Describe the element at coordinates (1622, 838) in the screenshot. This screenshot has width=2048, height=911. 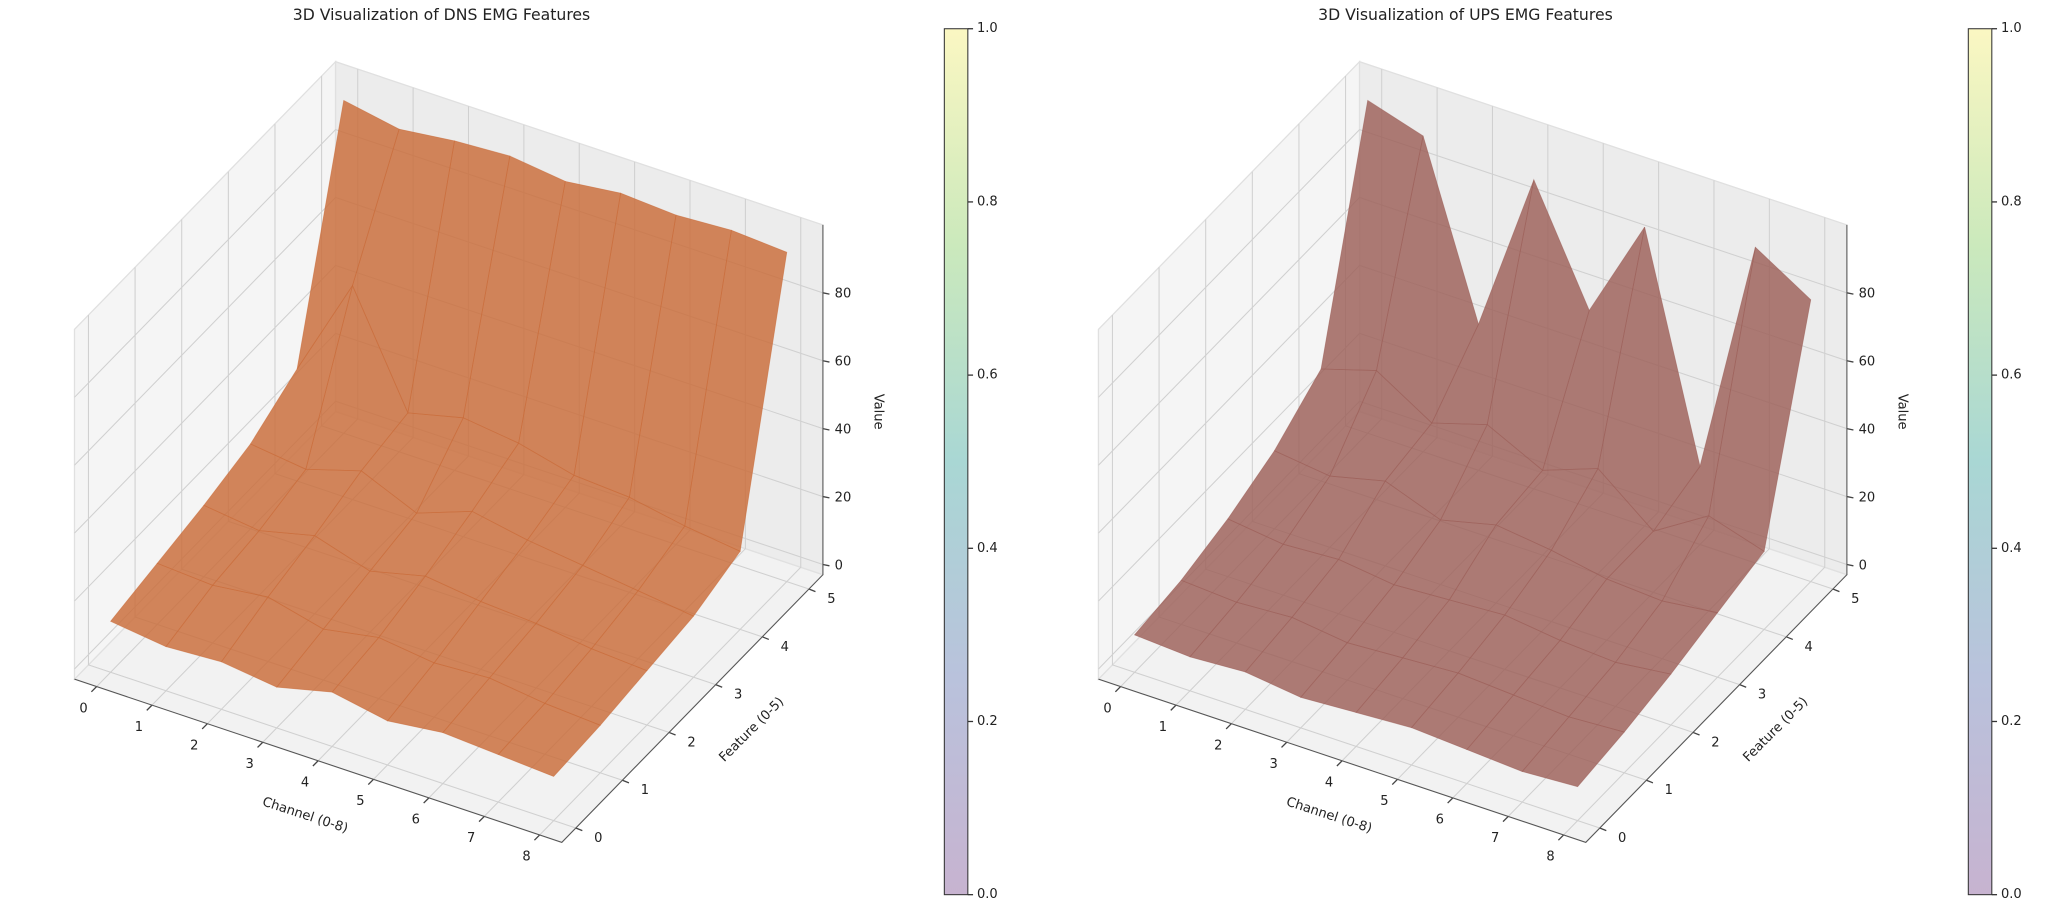
I see `y-tick-label: 0` at that location.